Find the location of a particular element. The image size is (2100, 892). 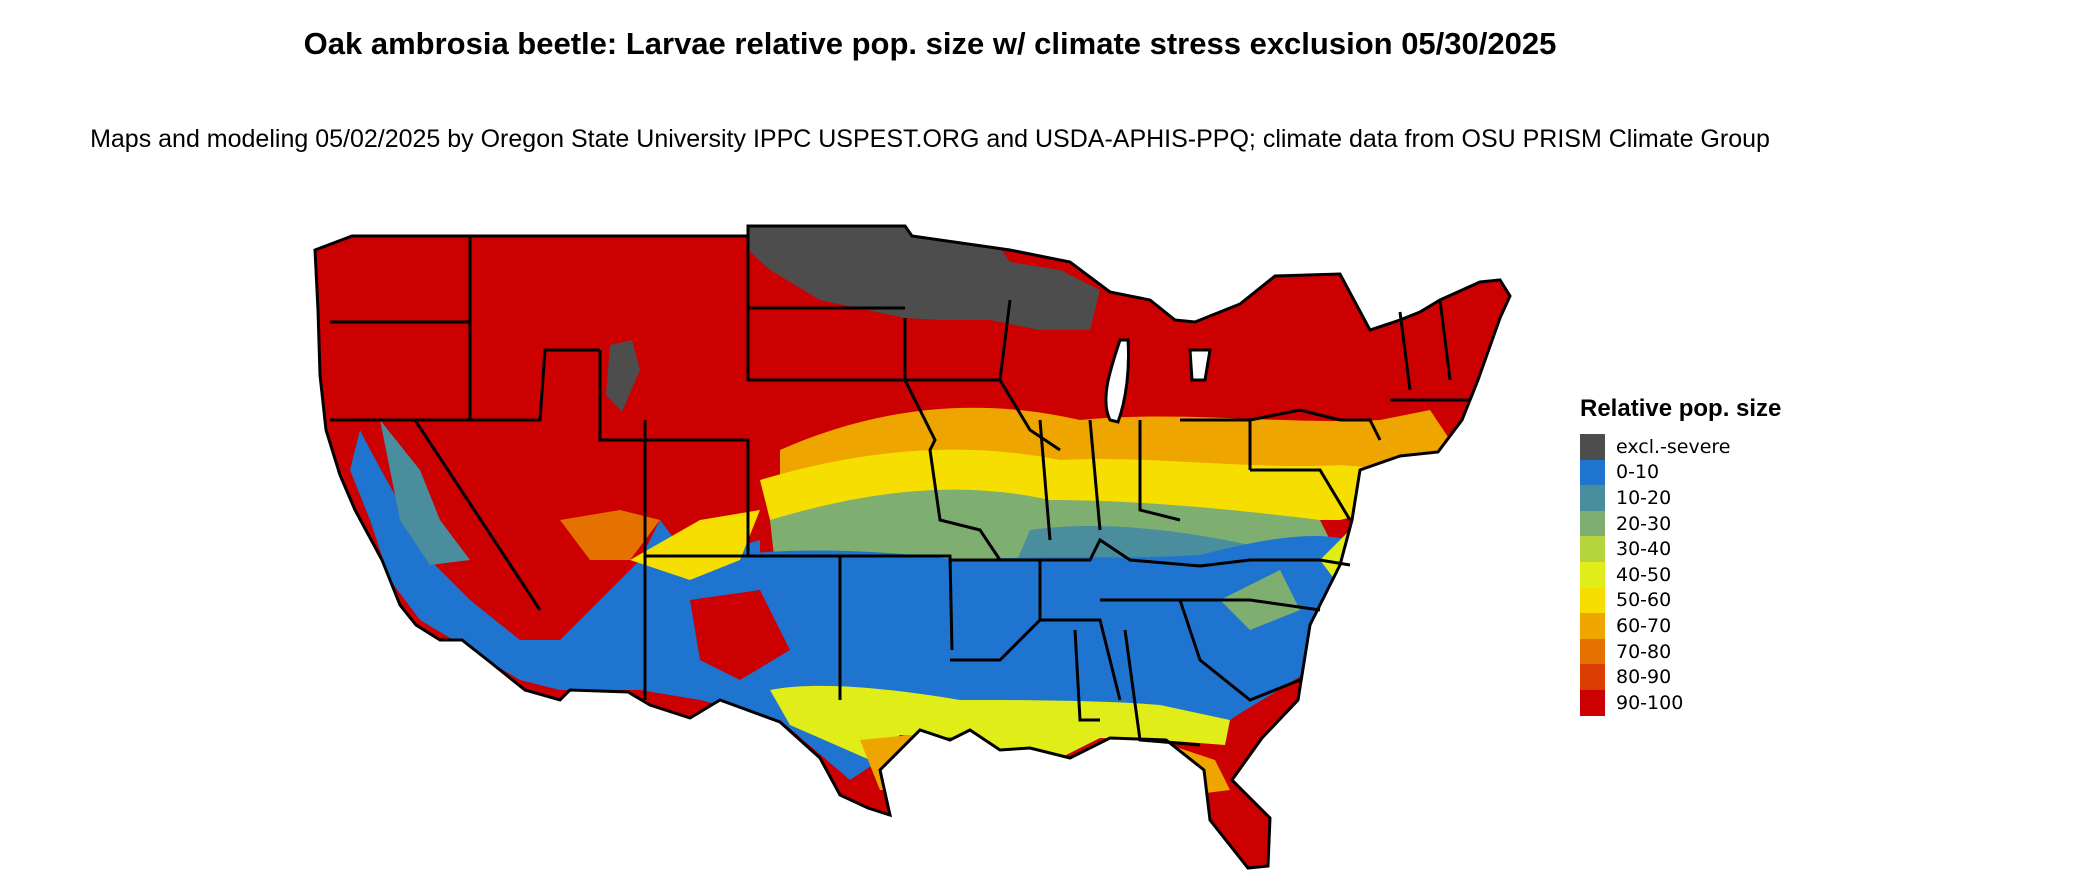

legend-item: 20-30 is located at coordinates (1680, 523).